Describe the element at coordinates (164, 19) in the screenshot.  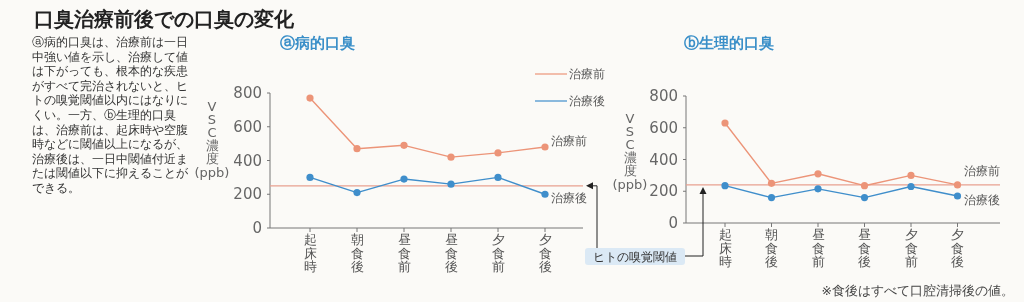
I see `text: 口臭治療前後での口臭の変化` at that location.